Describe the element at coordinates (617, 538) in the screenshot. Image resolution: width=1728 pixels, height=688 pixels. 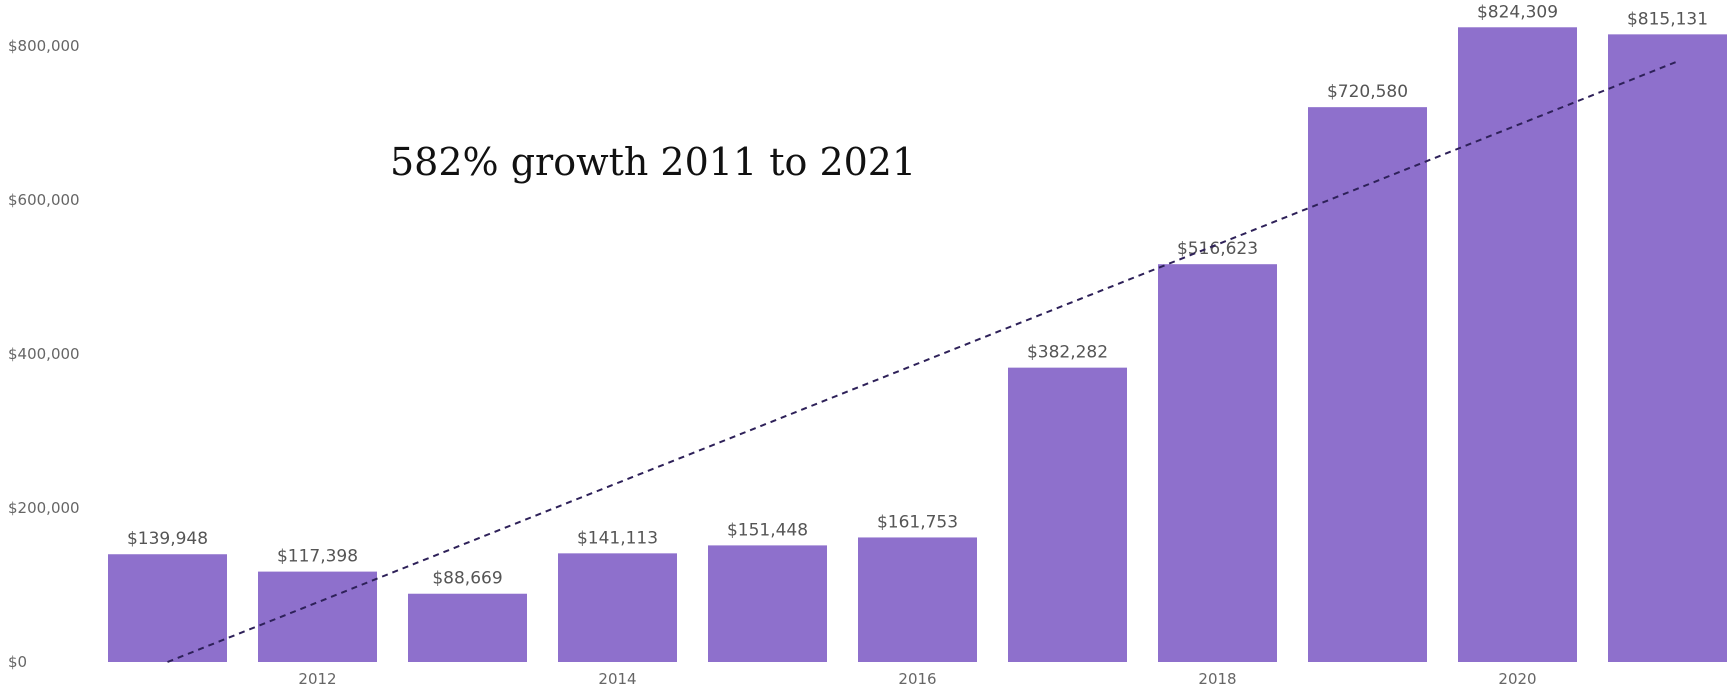
I see `bar-value-label: $141,113` at that location.